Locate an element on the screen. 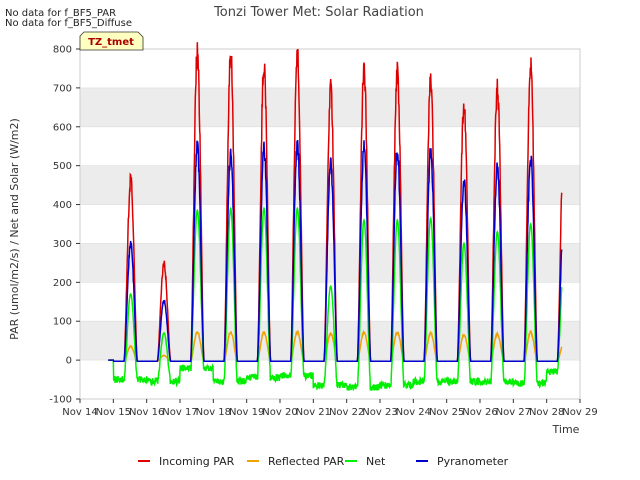 Image resolution: width=640 pixels, height=480 pixels. y-tick-label: 100 is located at coordinates (62, 322).